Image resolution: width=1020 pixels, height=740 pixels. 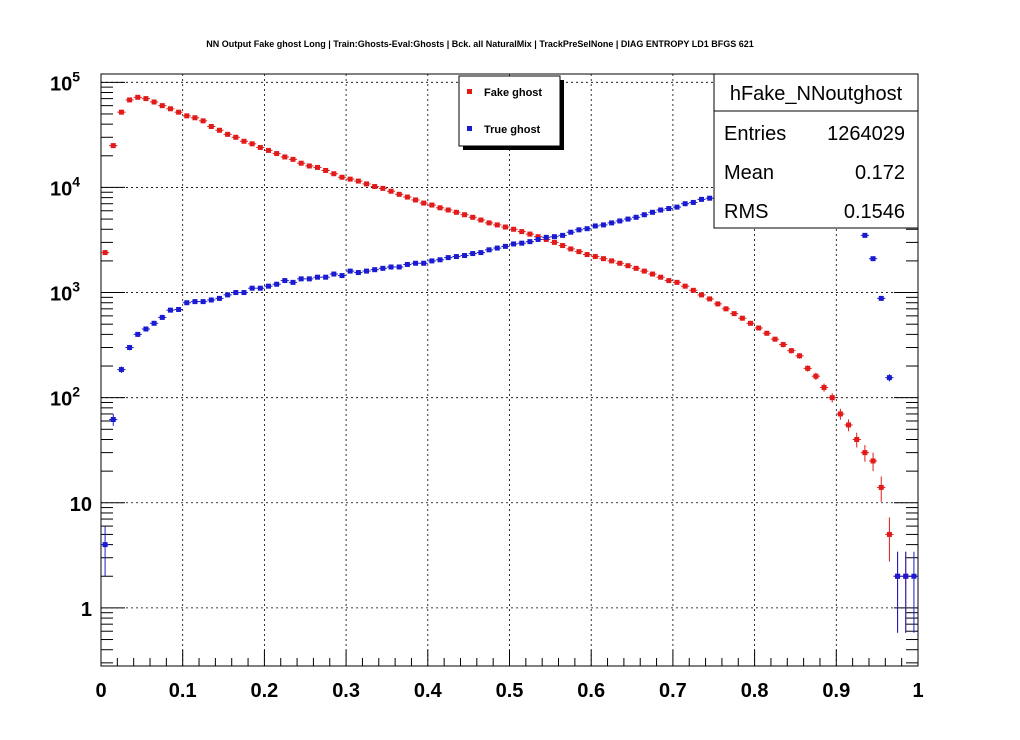 I want to click on x-tick-label: 0.9, so click(x=836, y=691).